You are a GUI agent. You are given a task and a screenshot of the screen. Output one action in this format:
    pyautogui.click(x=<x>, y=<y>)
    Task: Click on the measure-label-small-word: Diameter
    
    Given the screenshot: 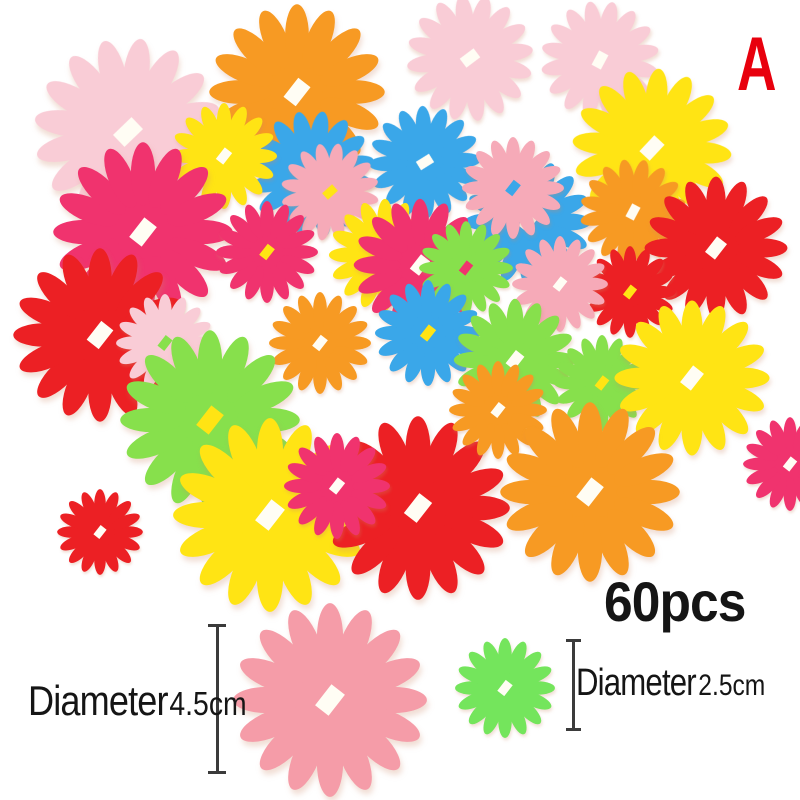 What is the action you would take?
    pyautogui.click(x=636, y=683)
    